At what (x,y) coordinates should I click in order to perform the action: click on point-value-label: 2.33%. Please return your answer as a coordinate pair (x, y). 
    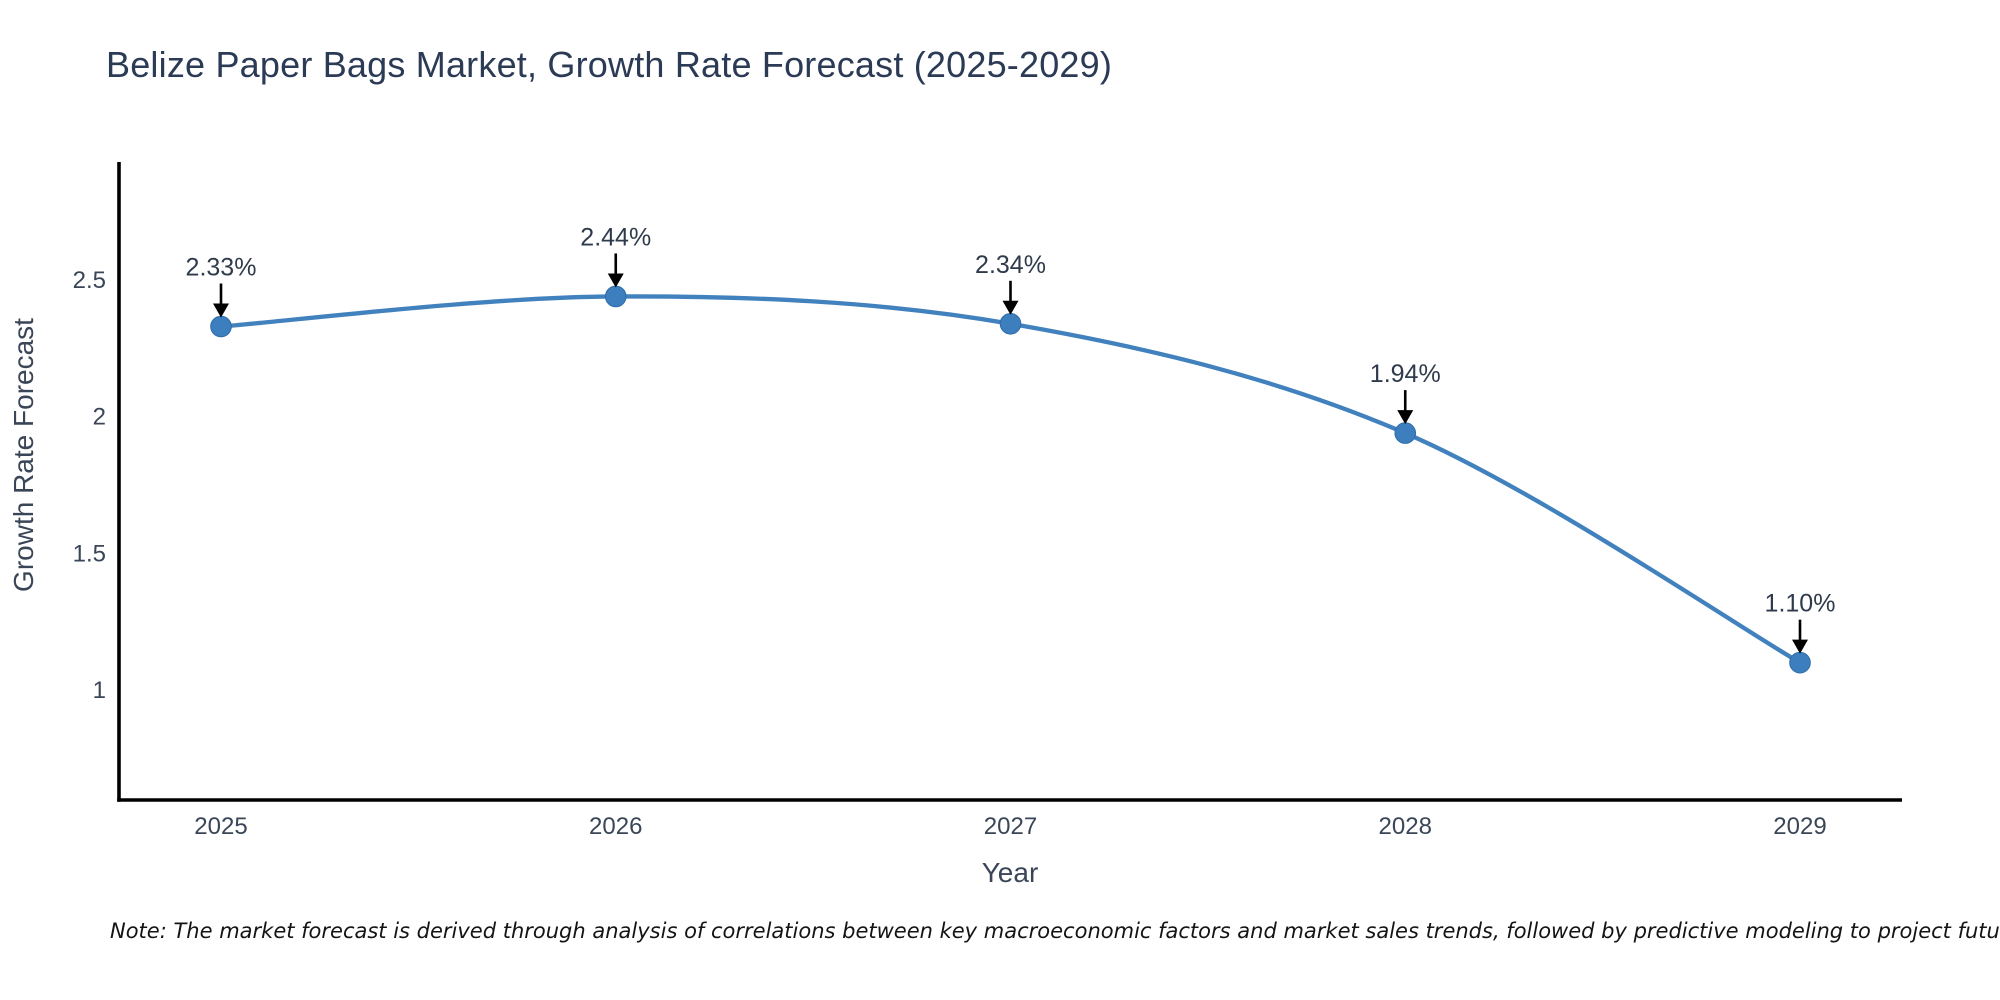
    Looking at the image, I should click on (221, 268).